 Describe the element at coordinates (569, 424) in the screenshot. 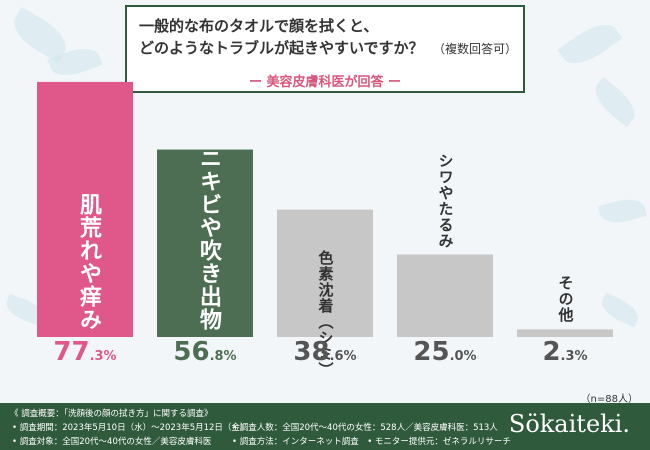

I see `brand-logo: Sökaiteki.` at that location.